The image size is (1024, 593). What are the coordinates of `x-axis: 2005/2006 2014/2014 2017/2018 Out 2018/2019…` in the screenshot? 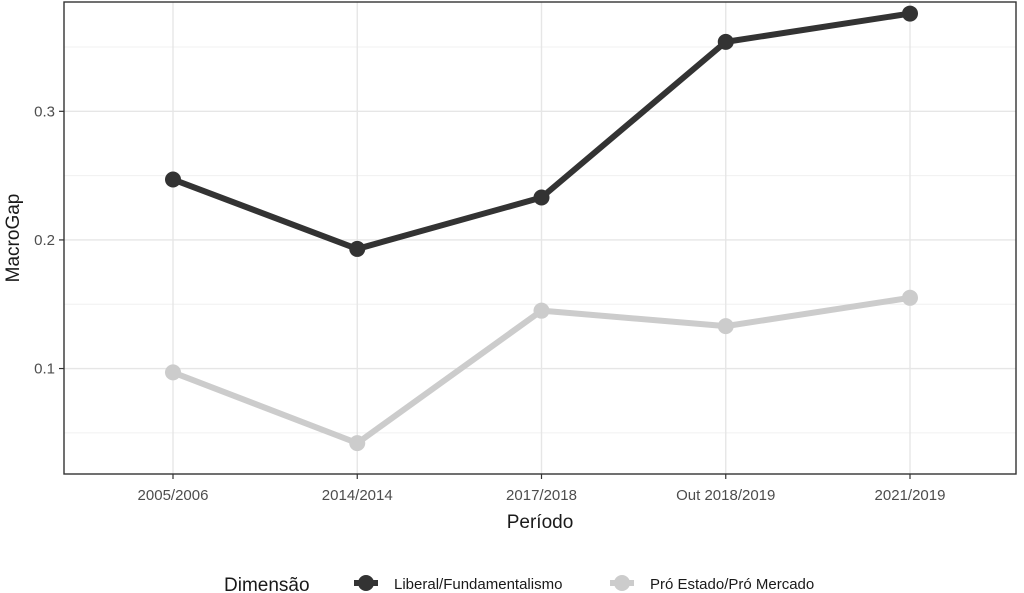 It's located at (542, 489).